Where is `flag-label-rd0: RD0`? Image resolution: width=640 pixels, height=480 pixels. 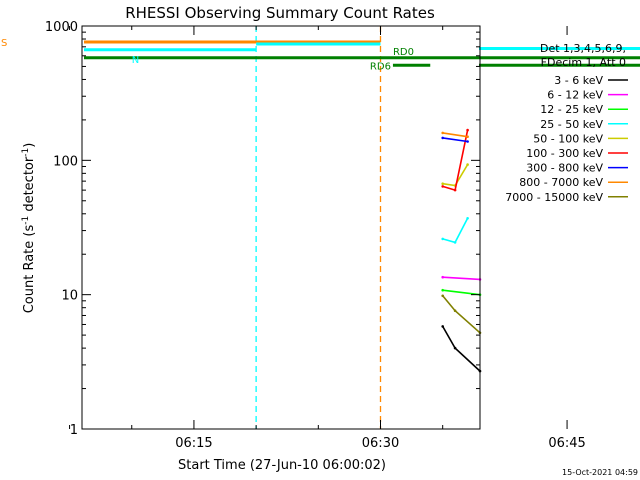 flag-label-rd0: RD0 is located at coordinates (403, 52).